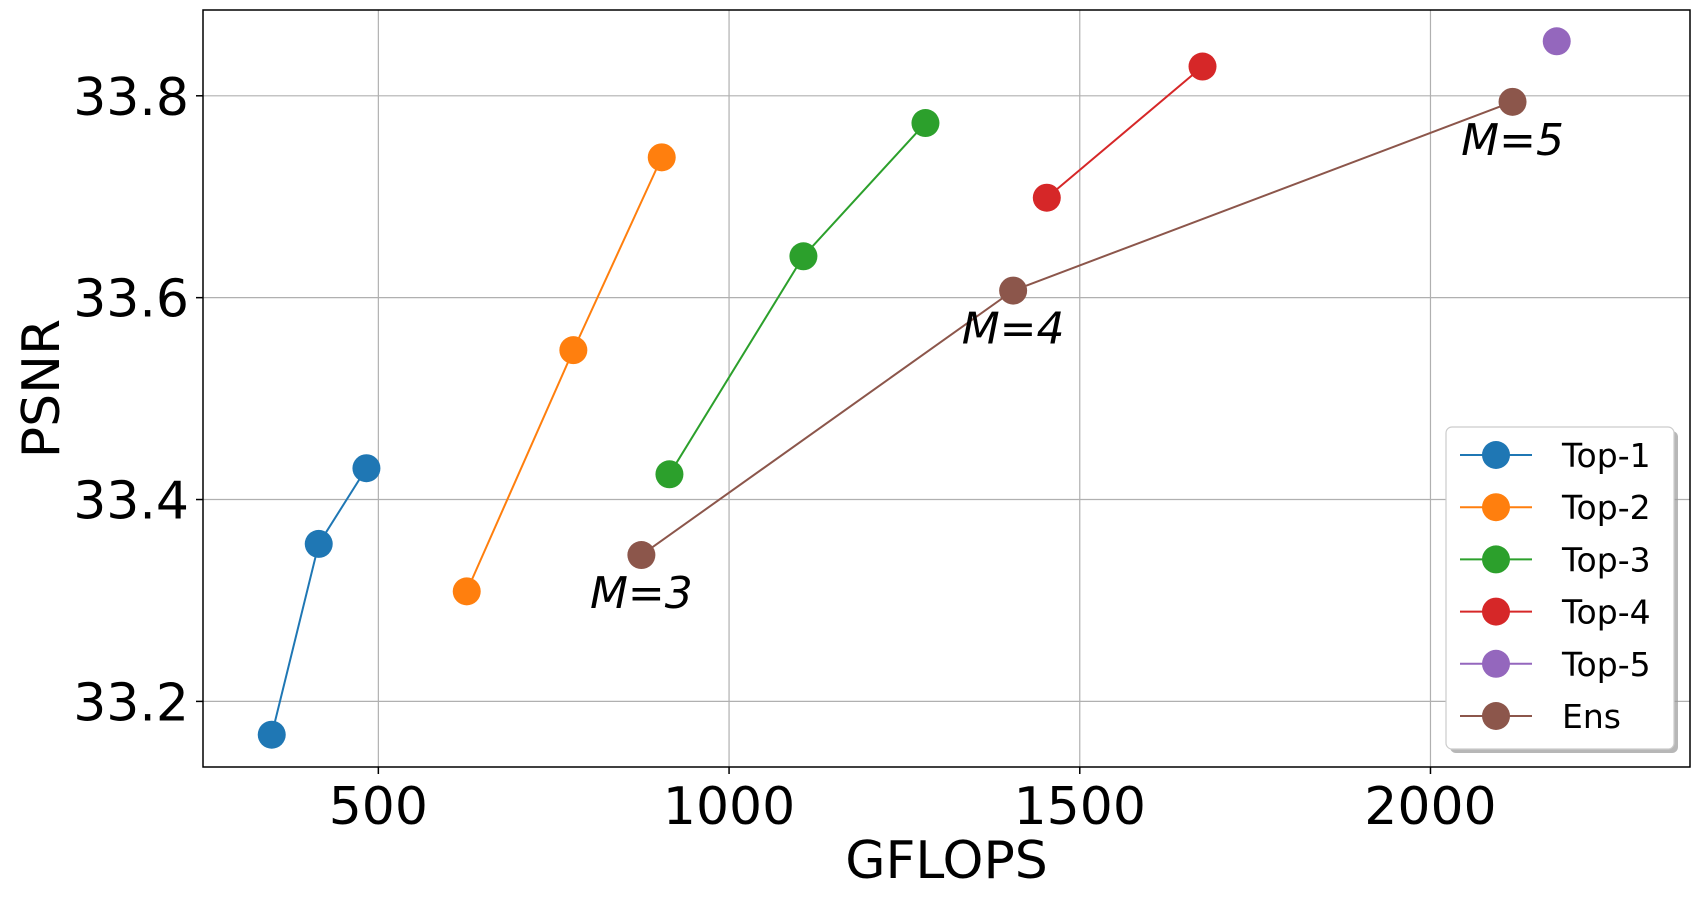 The image size is (1700, 900). I want to click on x-tick-label: 1500, so click(1080, 807).